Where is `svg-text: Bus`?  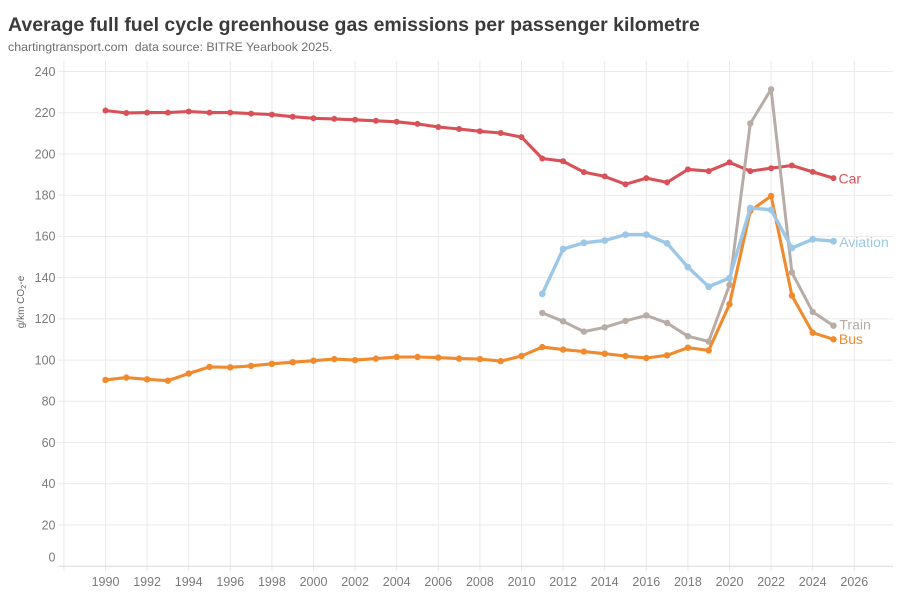 svg-text: Bus is located at coordinates (851, 339).